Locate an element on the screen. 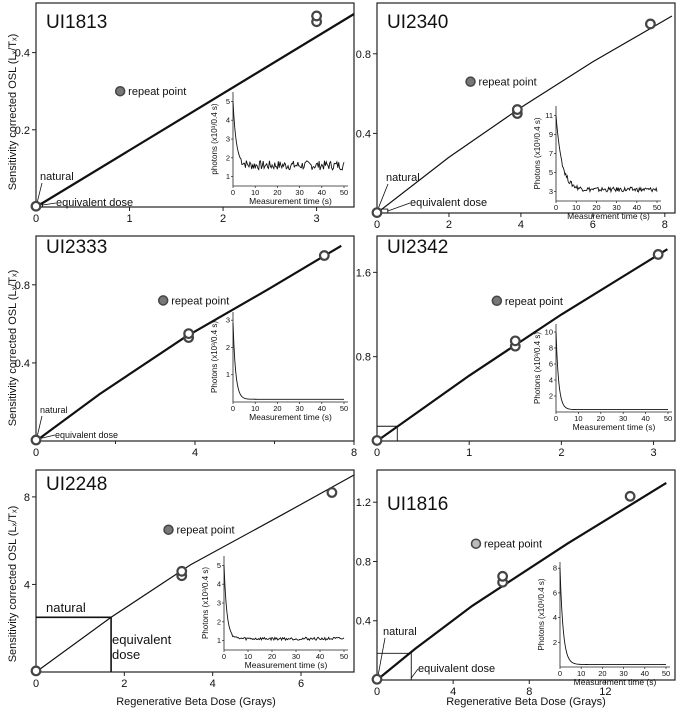 The height and width of the screenshot is (713, 680). inset-y-tick-label: 8 is located at coordinates (551, 348).